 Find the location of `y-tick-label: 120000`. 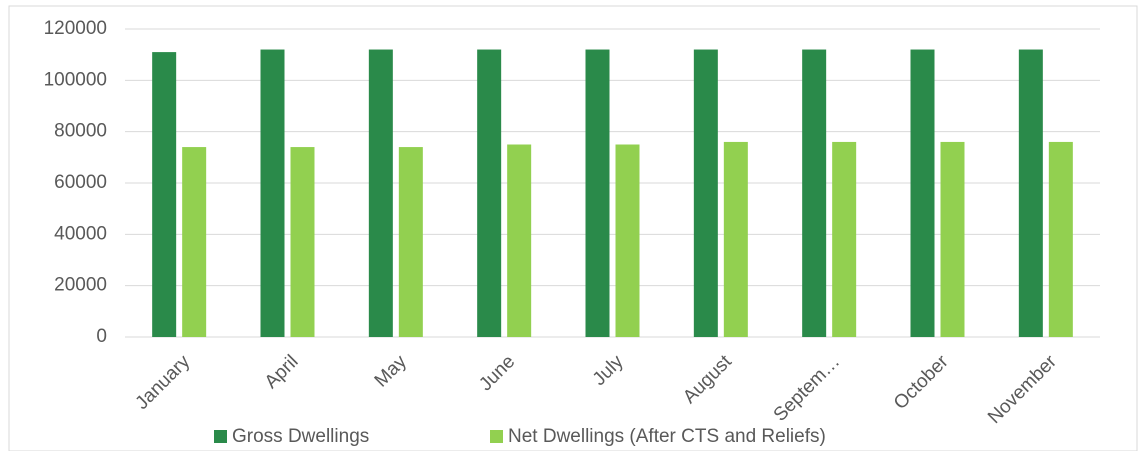

y-tick-label: 120000 is located at coordinates (75, 28).